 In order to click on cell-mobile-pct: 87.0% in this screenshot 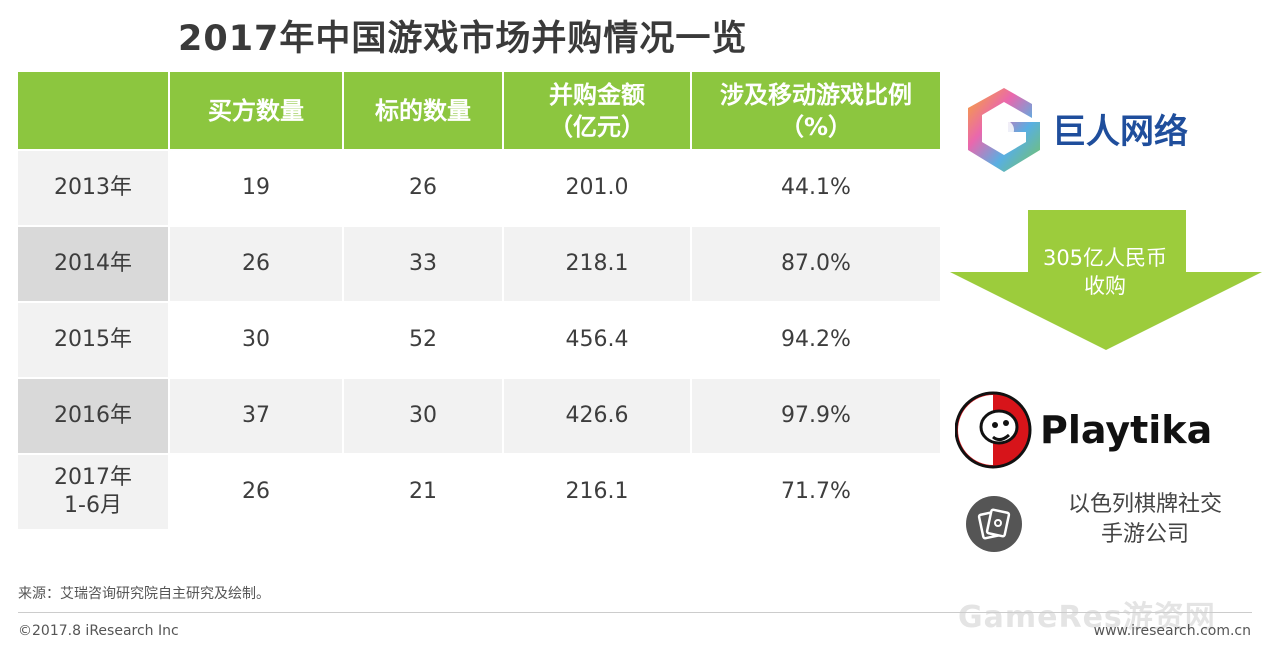, I will do `click(816, 263)`.